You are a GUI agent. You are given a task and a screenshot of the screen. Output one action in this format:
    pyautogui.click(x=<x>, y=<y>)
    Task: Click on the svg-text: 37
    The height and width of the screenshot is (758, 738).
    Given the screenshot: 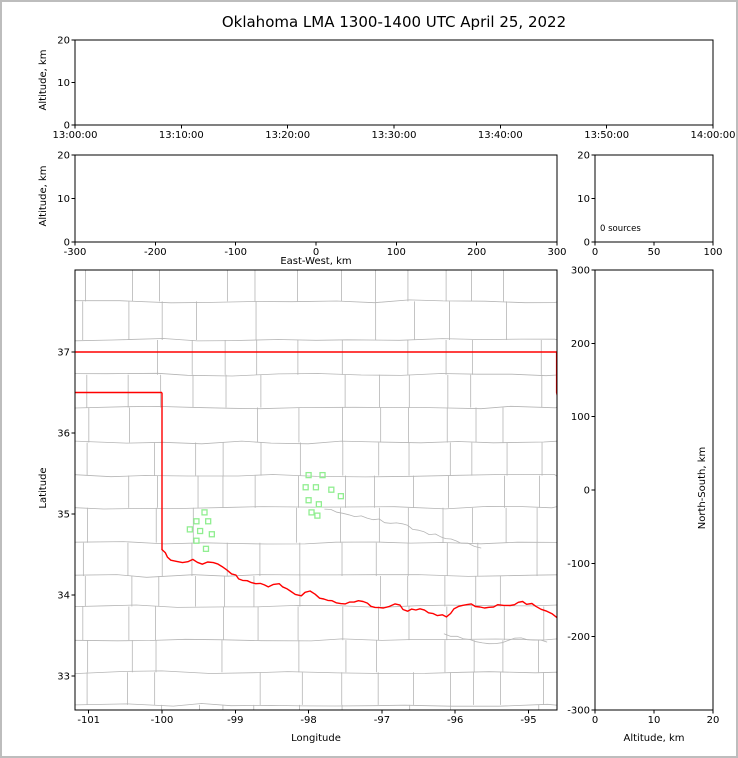 What is the action you would take?
    pyautogui.click(x=63, y=353)
    